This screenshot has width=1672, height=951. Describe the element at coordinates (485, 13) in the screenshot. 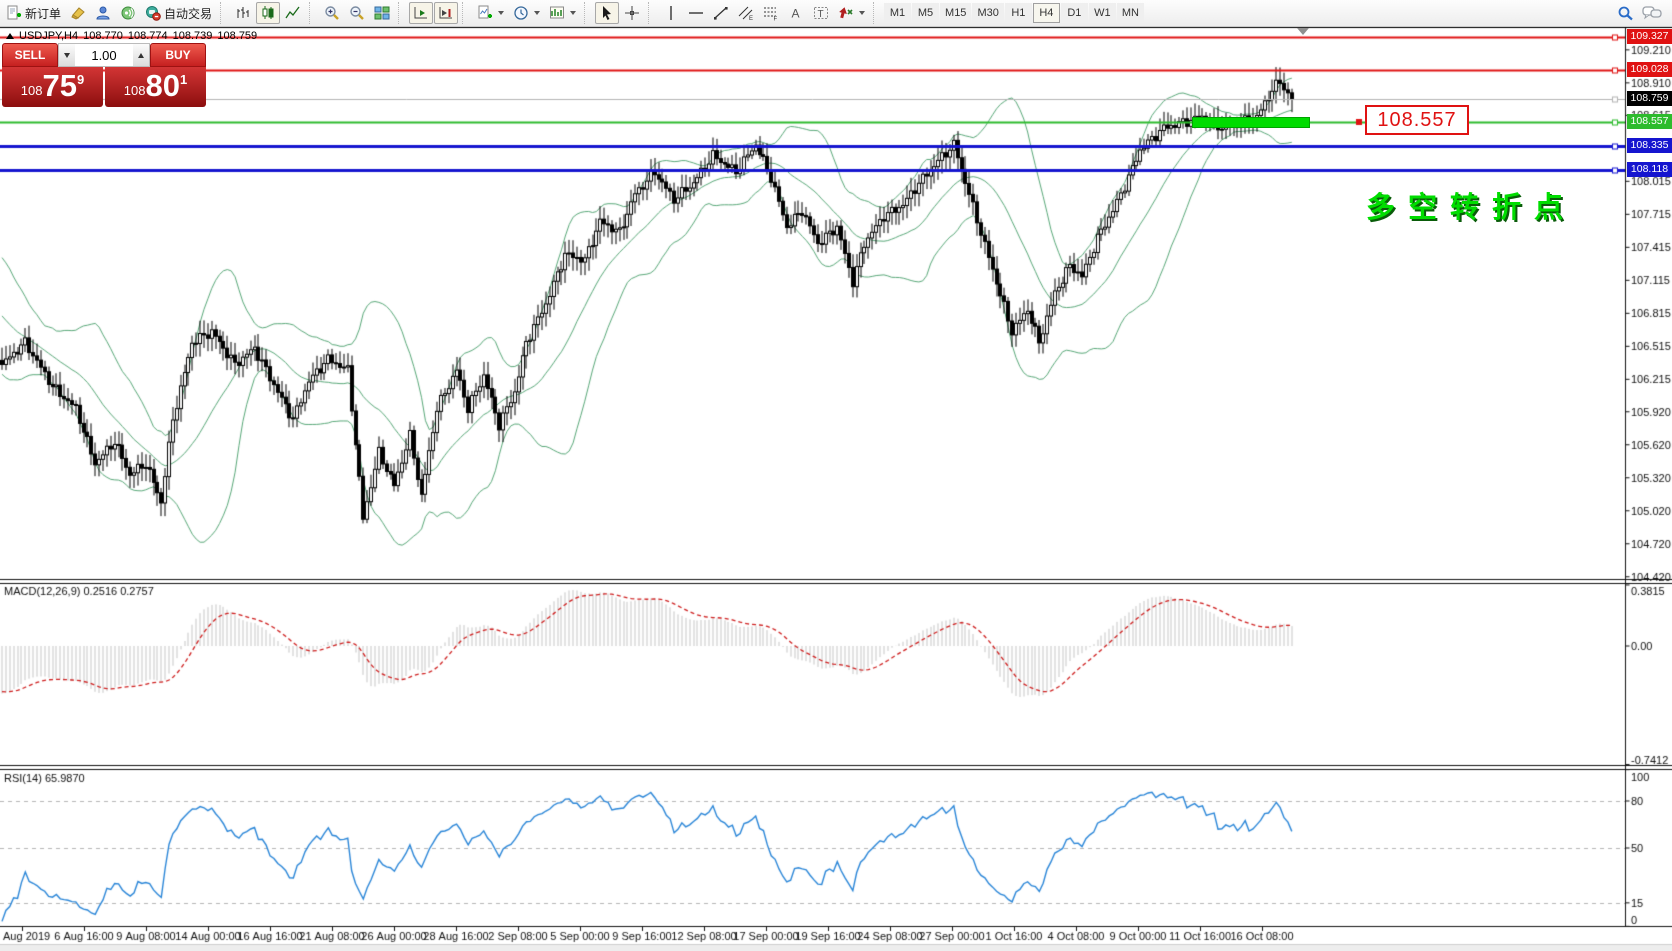

I see `indicators-icon` at that location.